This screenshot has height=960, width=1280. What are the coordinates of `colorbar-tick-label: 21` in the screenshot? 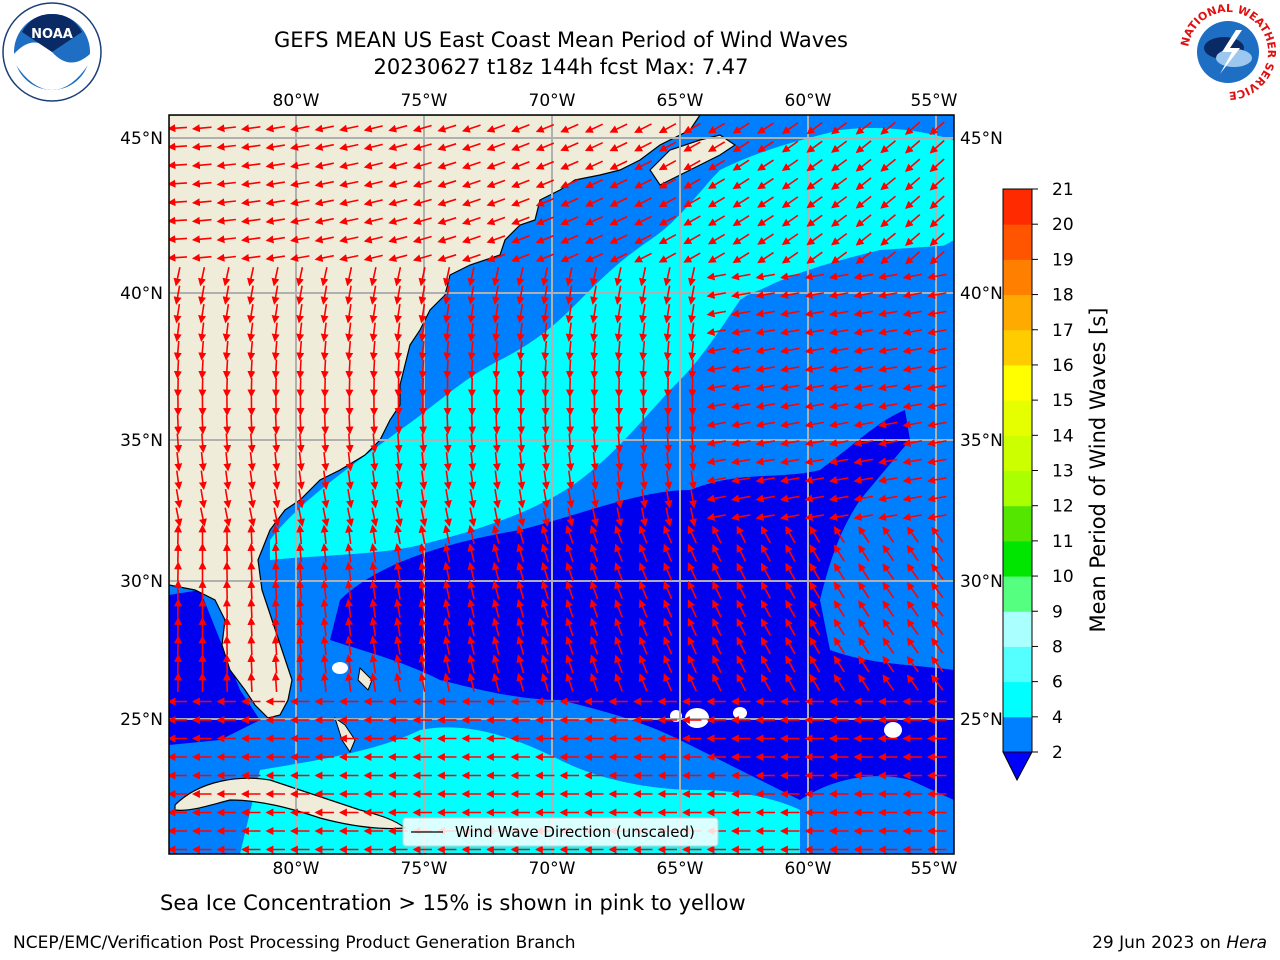 It's located at (1063, 190).